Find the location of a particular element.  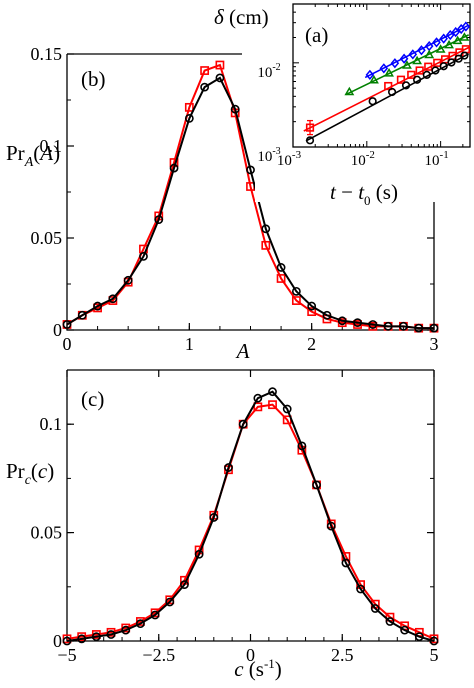

fit-line is located at coordinates (407, 65).